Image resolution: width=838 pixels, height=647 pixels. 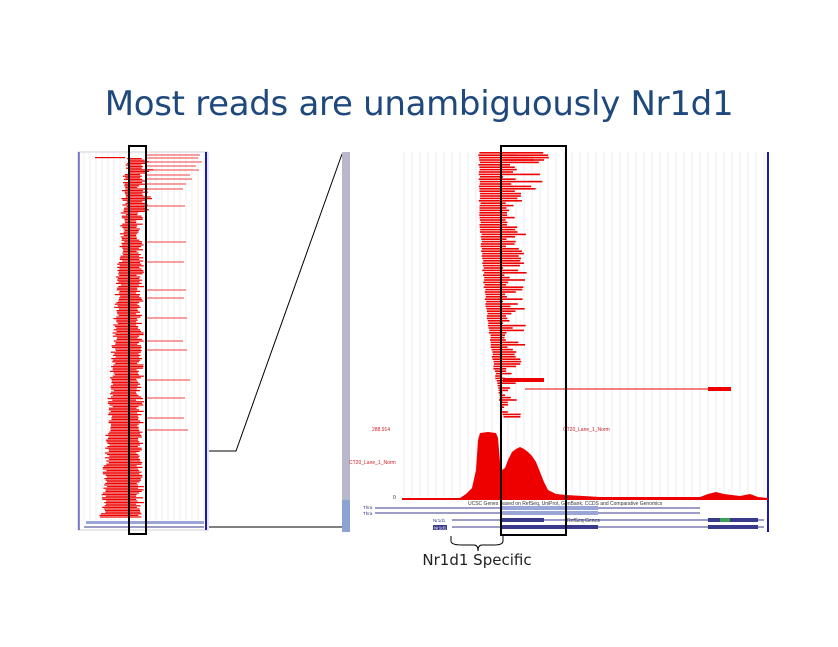 What do you see at coordinates (523, 520) in the screenshot?
I see `refseq-gene-exon-1a` at bounding box center [523, 520].